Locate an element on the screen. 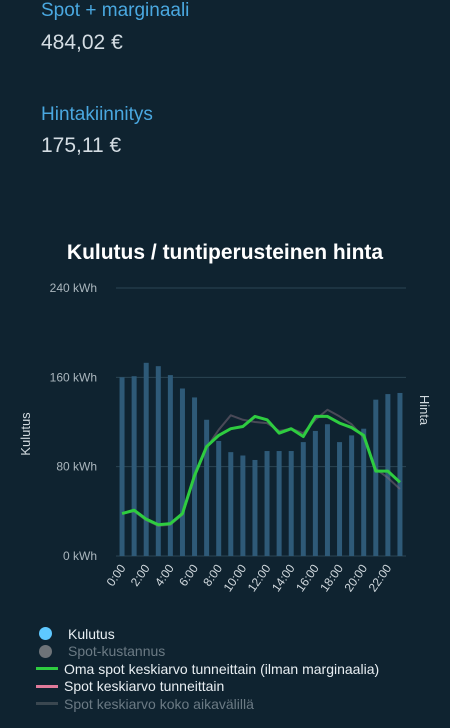 The height and width of the screenshot is (728, 450). price-fixing-value: 175,11 € is located at coordinates (81, 145).